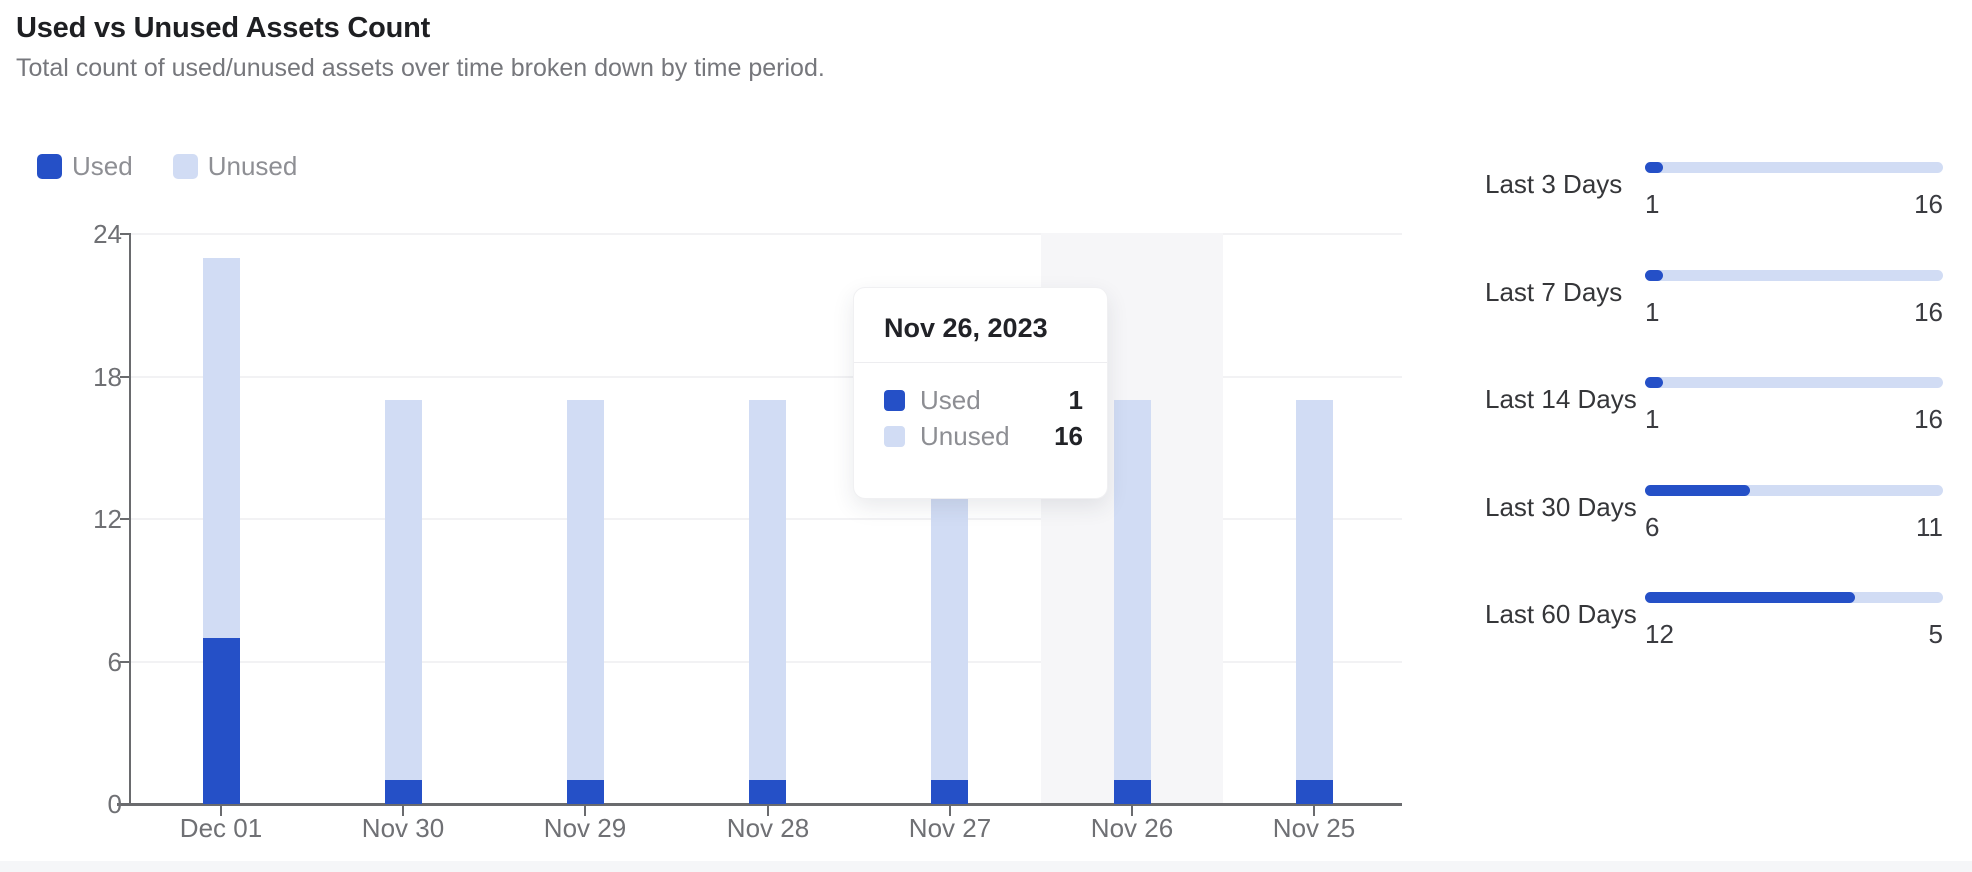 This screenshot has height=872, width=1972. Describe the element at coordinates (966, 328) in the screenshot. I see `tooltip-date-title: Nov 26, 2023` at that location.